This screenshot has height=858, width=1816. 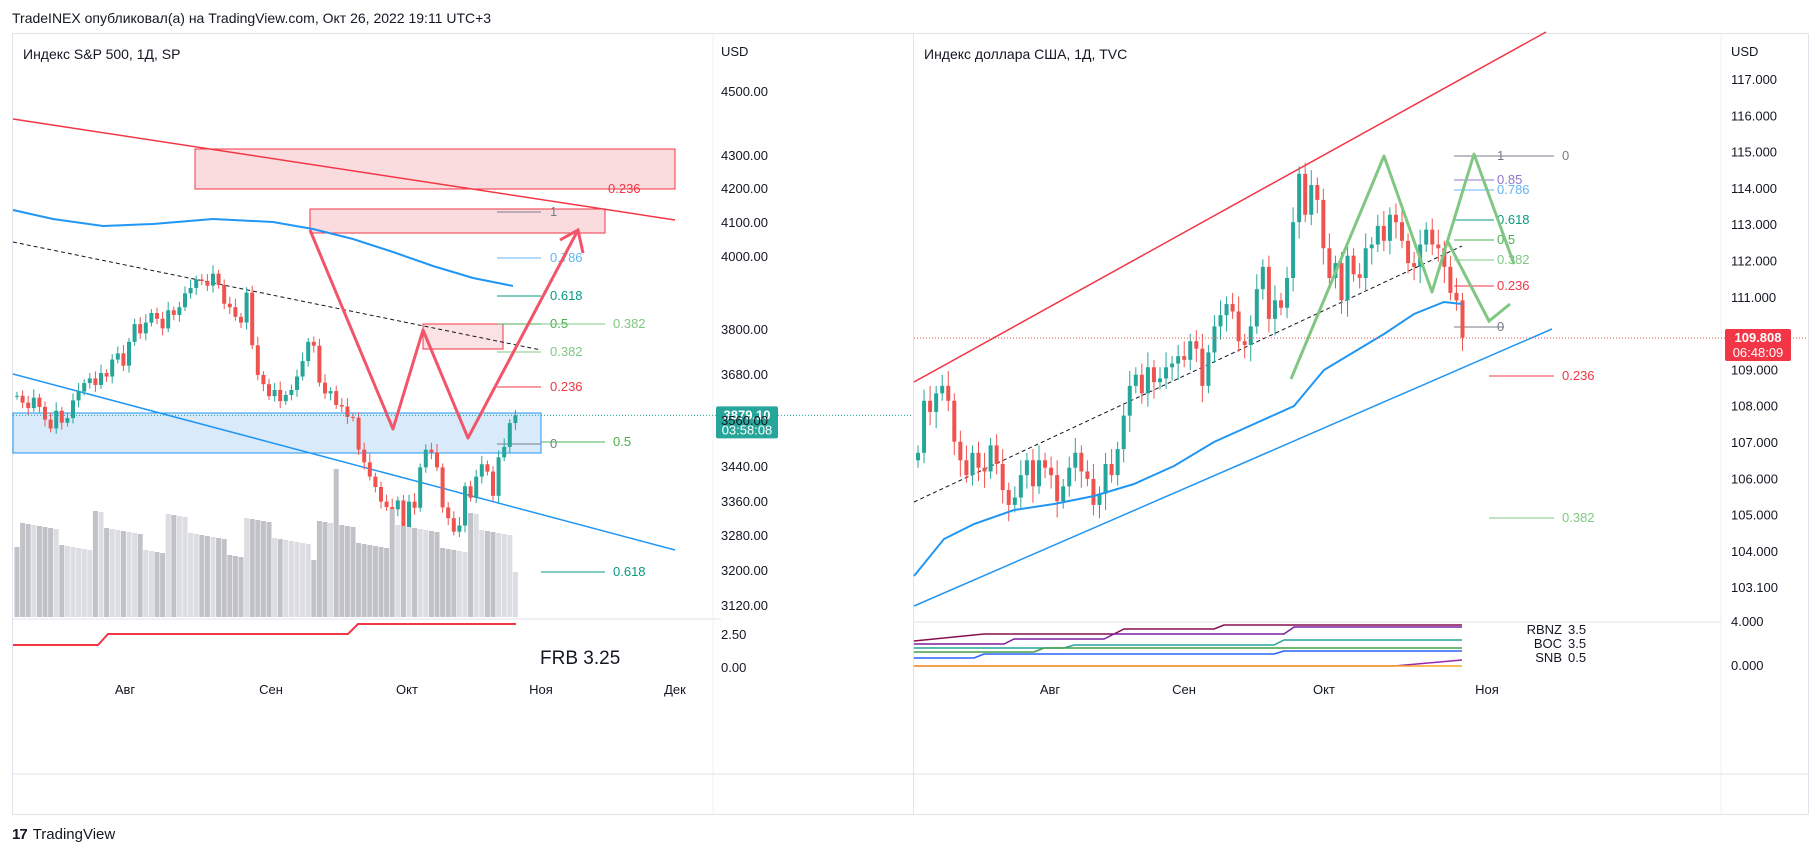 What do you see at coordinates (1188, 438) in the screenshot?
I see `moving-average-line` at bounding box center [1188, 438].